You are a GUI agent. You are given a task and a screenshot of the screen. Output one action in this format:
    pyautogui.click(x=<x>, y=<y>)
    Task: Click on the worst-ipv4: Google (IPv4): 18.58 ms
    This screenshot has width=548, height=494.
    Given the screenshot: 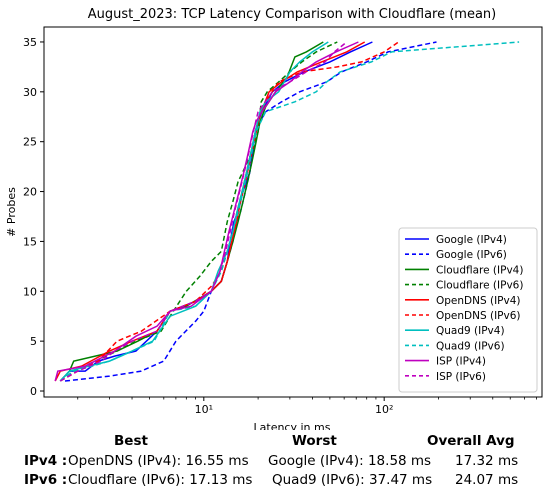 What is the action you would take?
    pyautogui.click(x=350, y=461)
    